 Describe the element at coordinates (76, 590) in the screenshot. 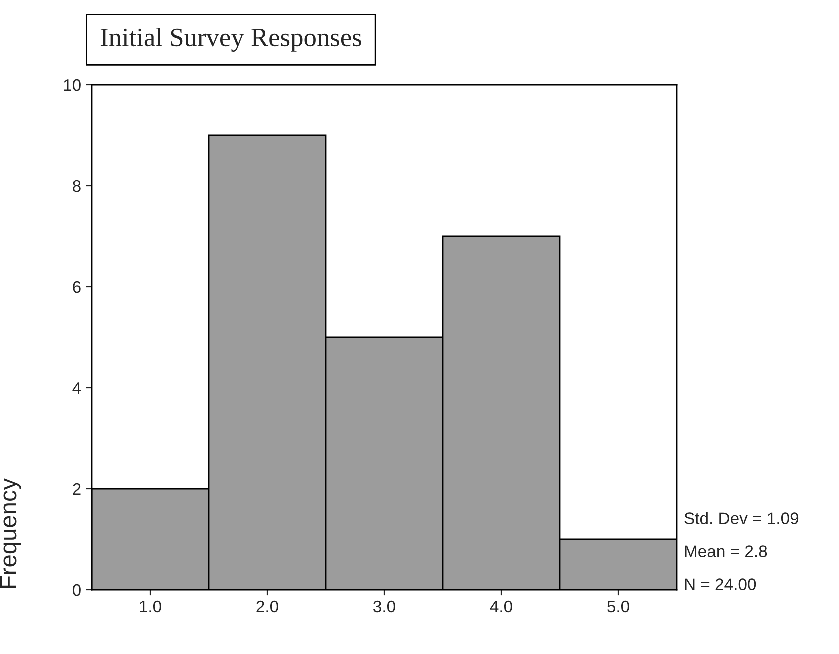

I see `y-tick-label: 0` at that location.